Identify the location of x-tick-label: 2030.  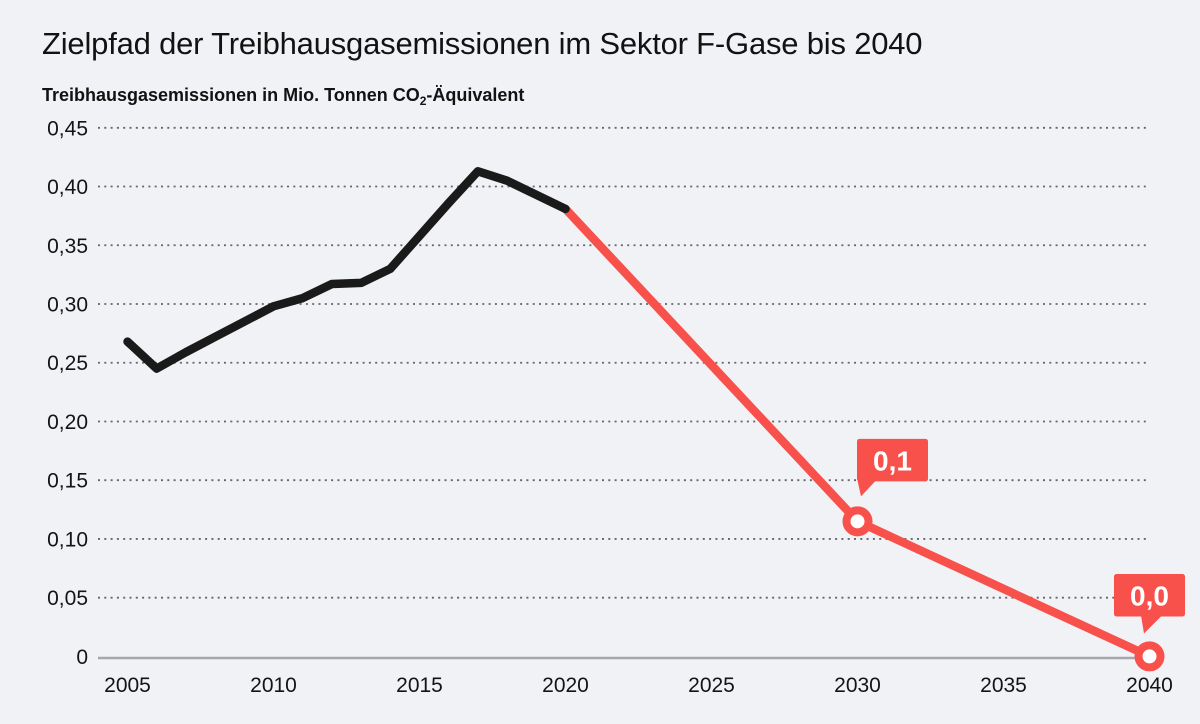
(857, 685).